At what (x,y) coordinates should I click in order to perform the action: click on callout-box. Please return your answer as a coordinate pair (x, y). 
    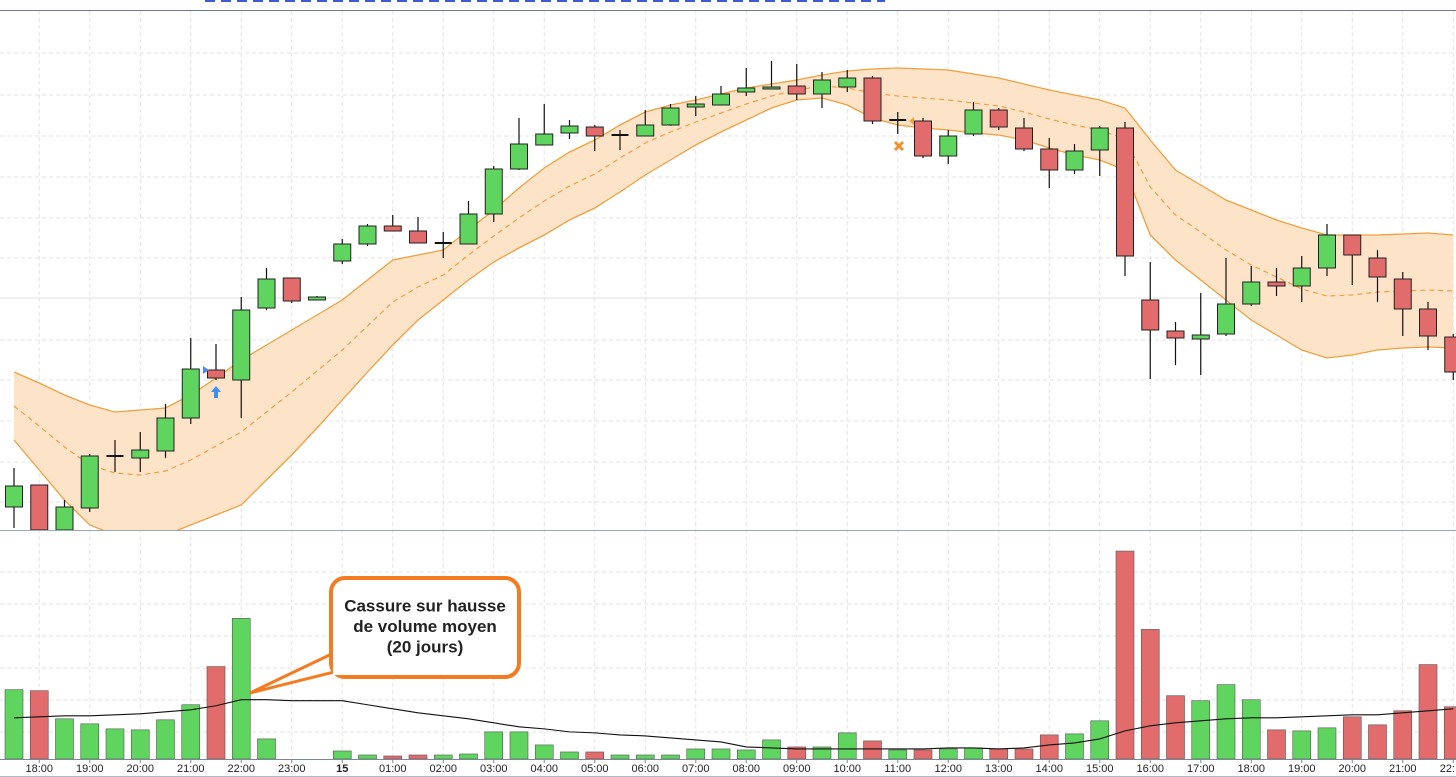
    Looking at the image, I should click on (425, 627).